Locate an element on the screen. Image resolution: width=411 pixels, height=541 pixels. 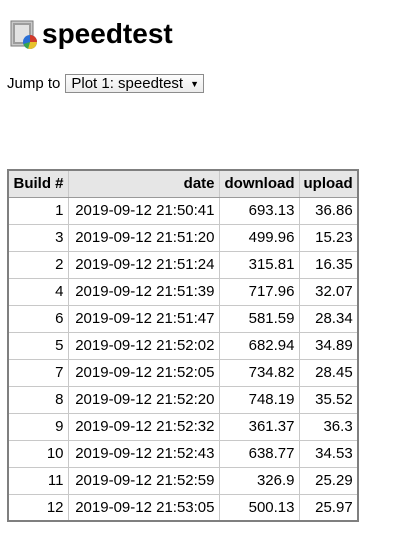
cell-date: 2019-09-12 21:52:02 is located at coordinates (143, 345).